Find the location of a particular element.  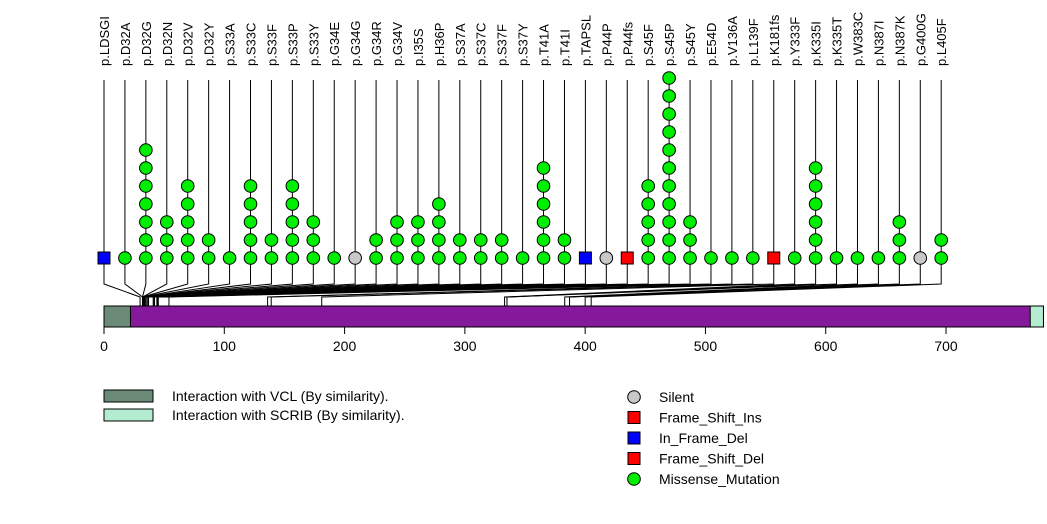

mutation-label: p.K335T is located at coordinates (837, 41).